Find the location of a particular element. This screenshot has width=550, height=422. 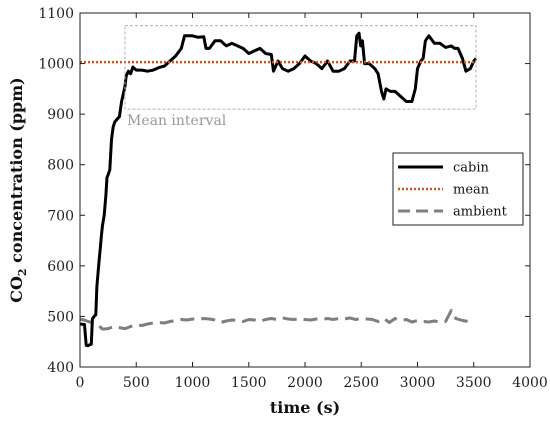

y-tick-label: 1000 is located at coordinates (56, 65).